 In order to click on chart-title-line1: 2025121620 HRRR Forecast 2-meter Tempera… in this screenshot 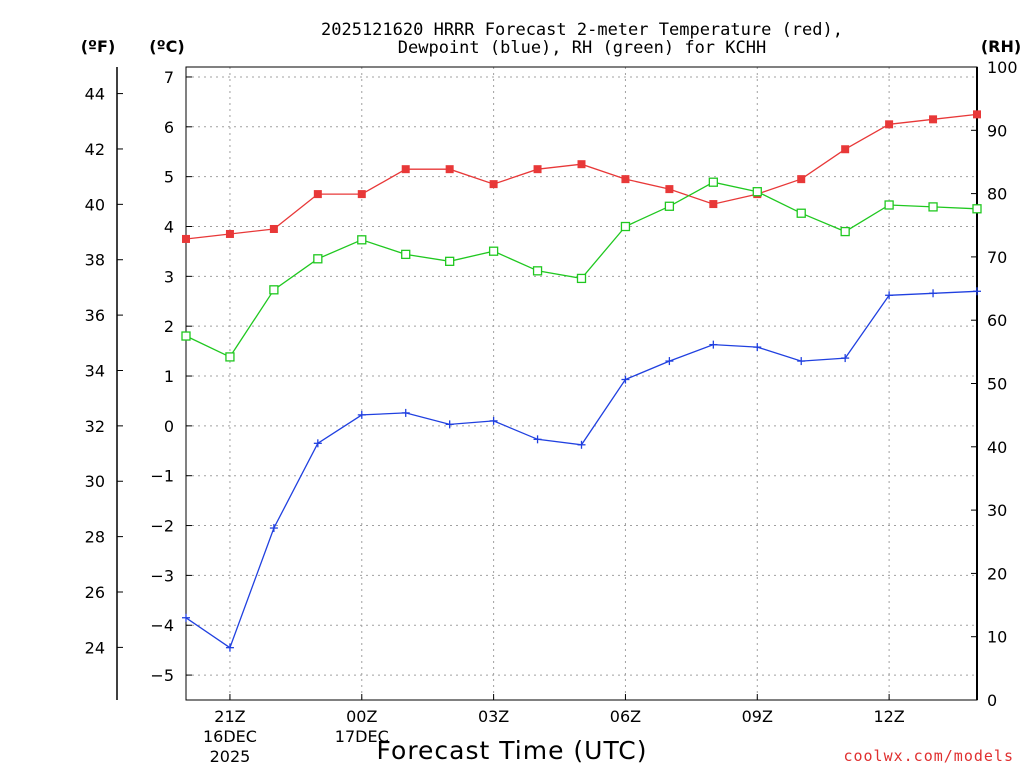, I will do `click(582, 30)`.